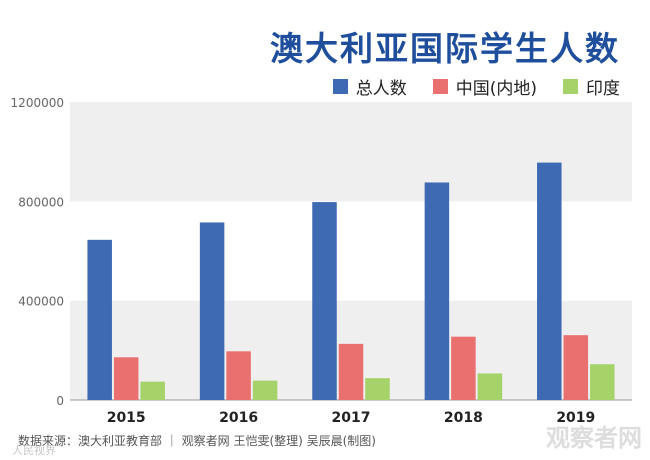 The height and width of the screenshot is (460, 650). Describe the element at coordinates (575, 418) in the screenshot. I see `x-tick-label: 2019` at that location.